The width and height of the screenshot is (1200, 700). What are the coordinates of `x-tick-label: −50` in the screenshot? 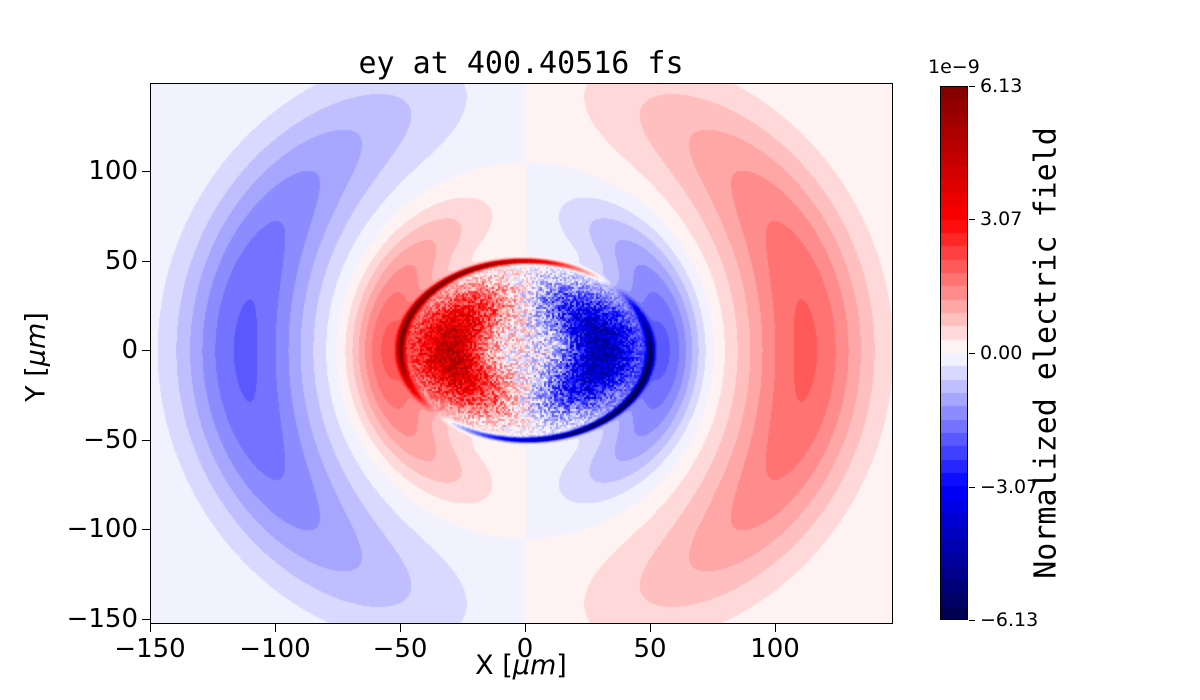 It's located at (400, 649).